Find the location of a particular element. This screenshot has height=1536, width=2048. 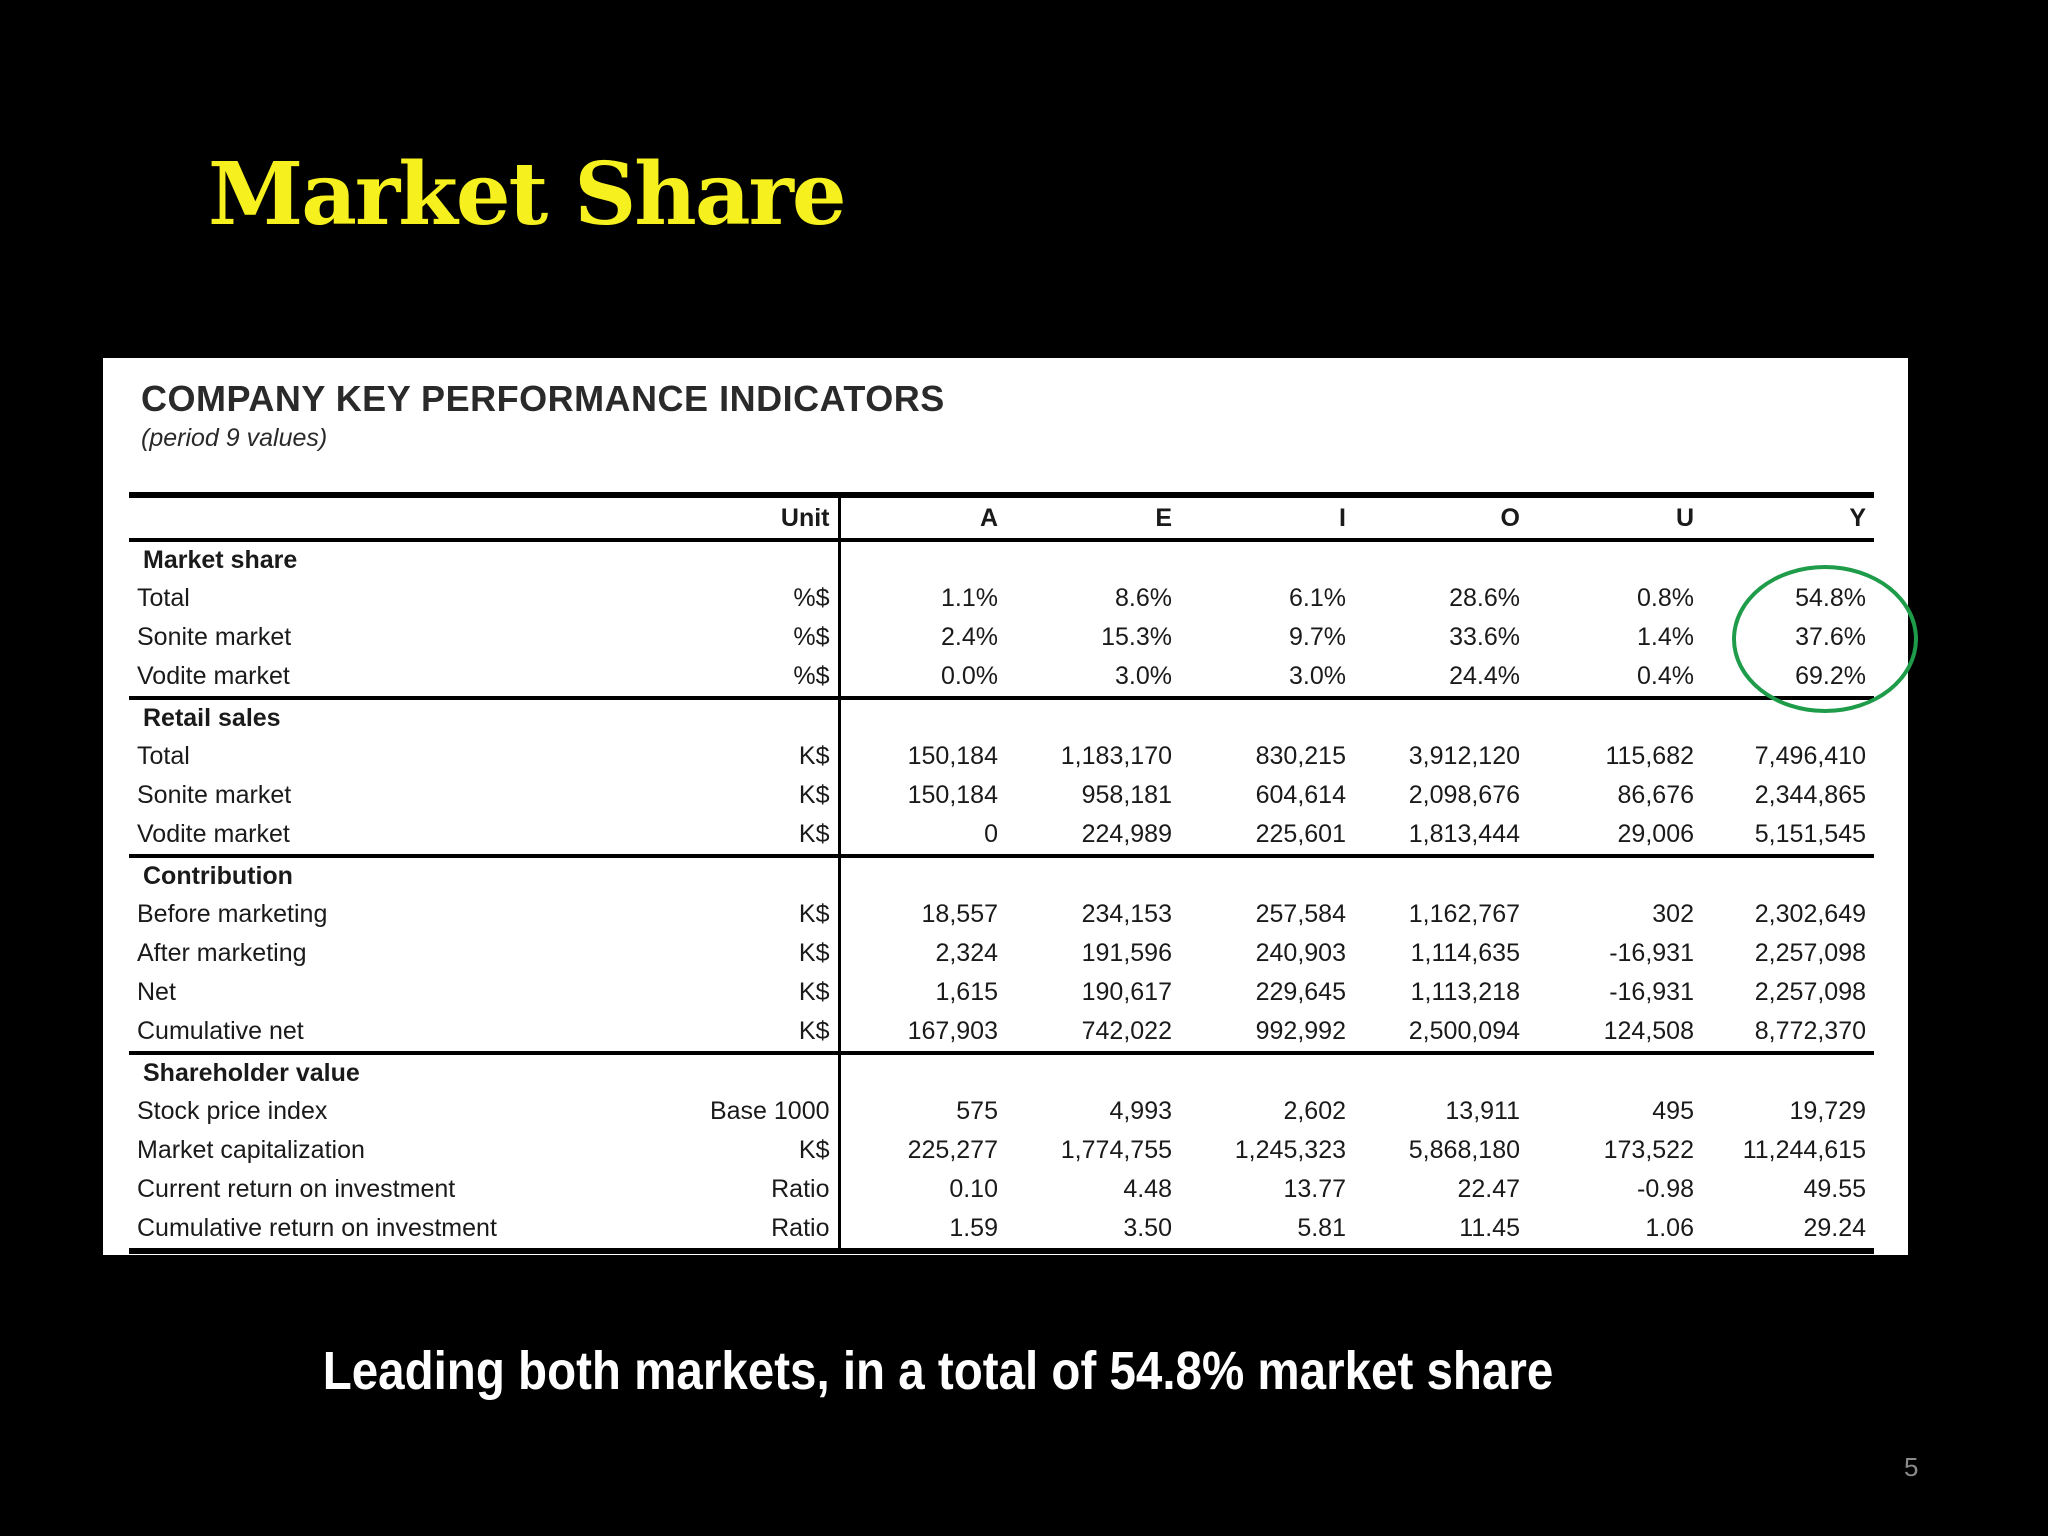

value-cell-i: 229,645 is located at coordinates (1300, 992).